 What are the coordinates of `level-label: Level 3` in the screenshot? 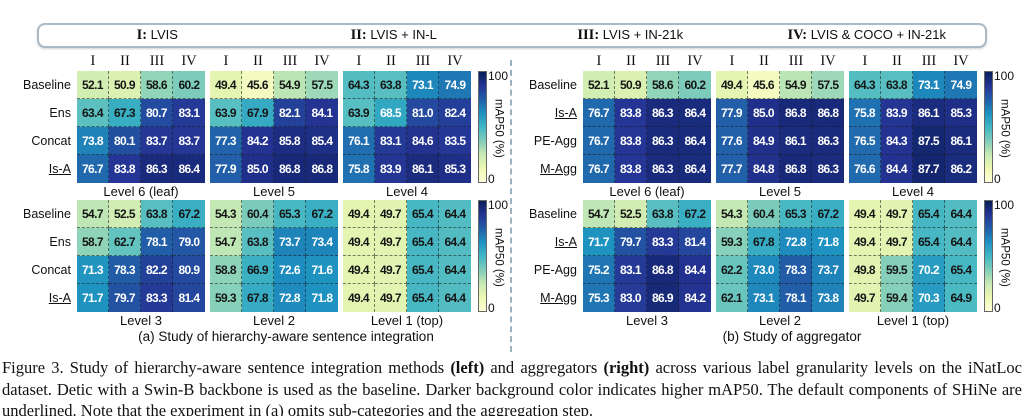 It's located at (141, 320).